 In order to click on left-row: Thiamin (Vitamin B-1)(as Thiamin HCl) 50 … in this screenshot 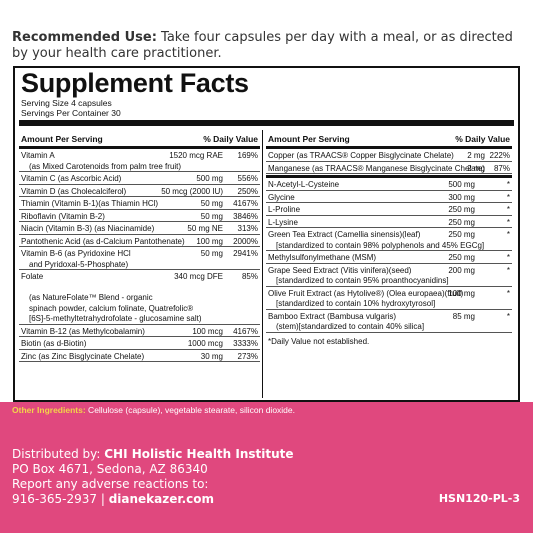, I will do `click(139, 203)`.